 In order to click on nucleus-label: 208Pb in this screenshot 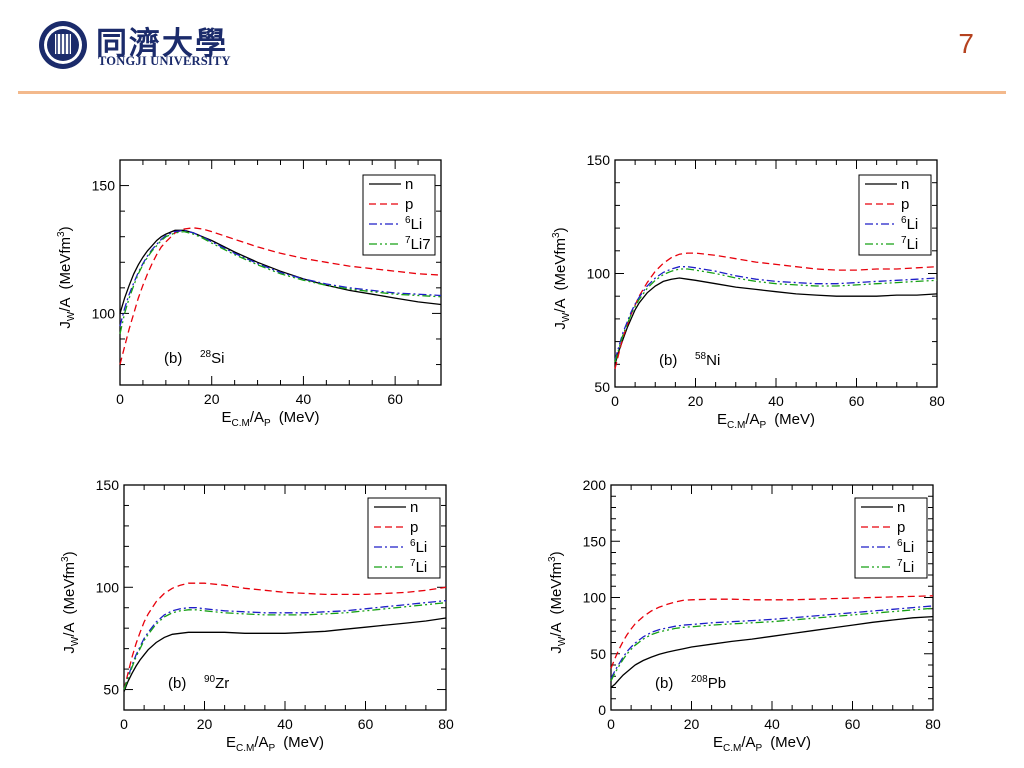, I will do `click(708, 683)`.